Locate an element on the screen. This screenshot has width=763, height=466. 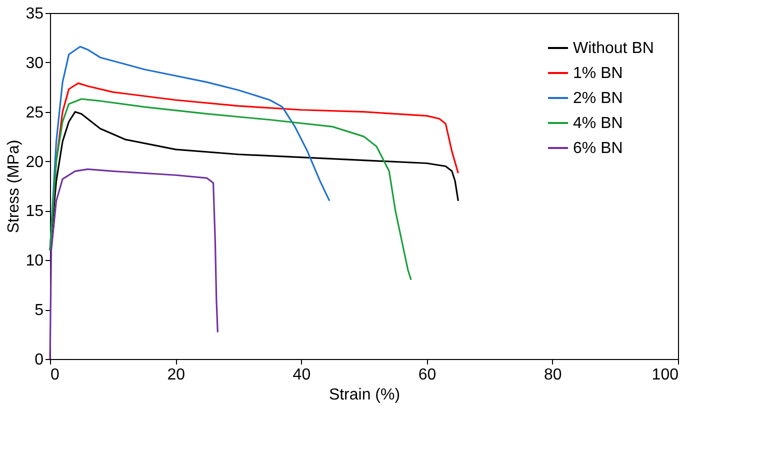
y-tick-label: 5 is located at coordinates (39, 311).